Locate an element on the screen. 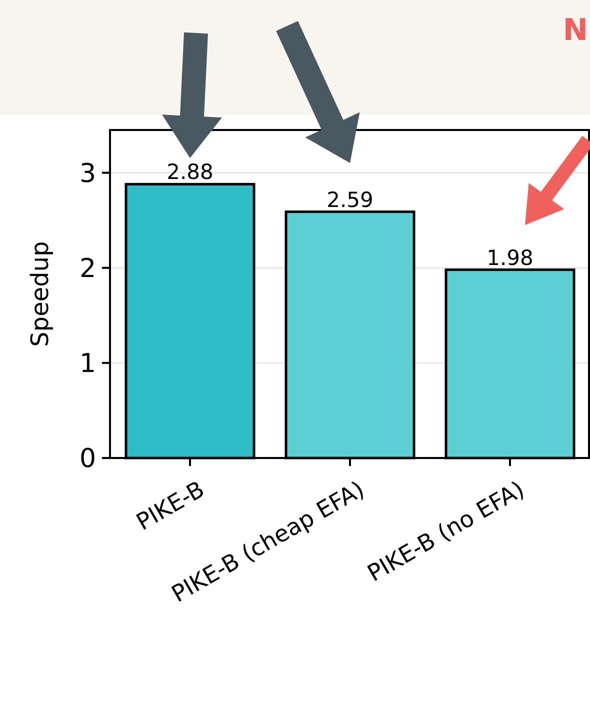 The height and width of the screenshot is (705, 590). data-label: 2.88 is located at coordinates (190, 172).